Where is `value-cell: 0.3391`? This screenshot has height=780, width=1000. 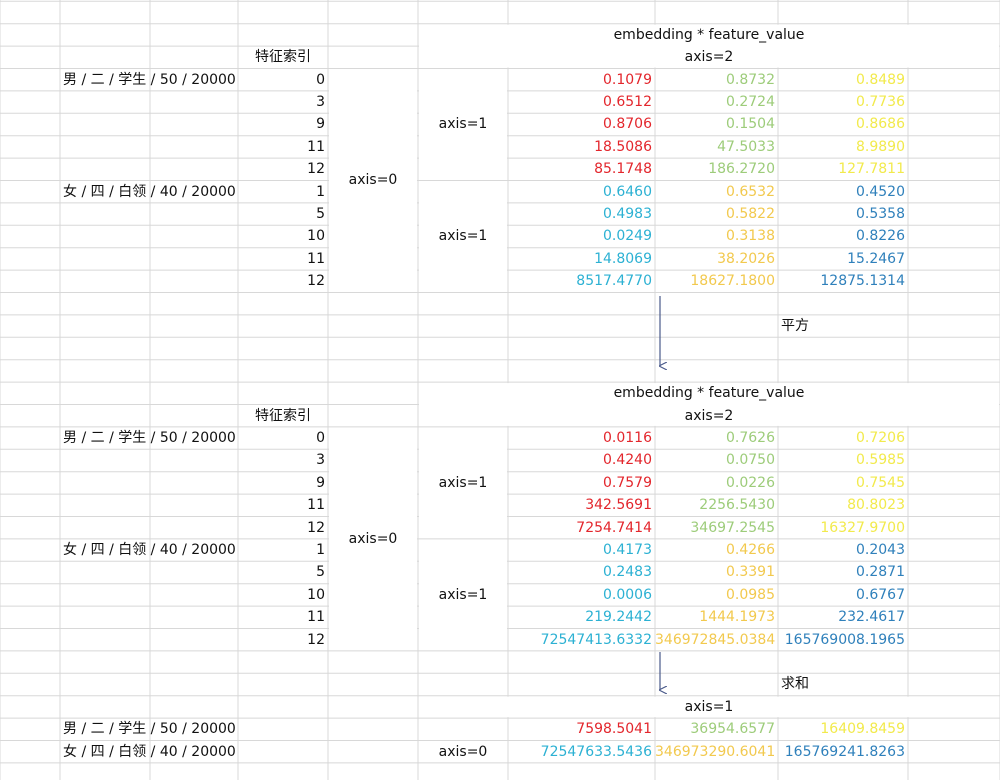 value-cell: 0.3391 is located at coordinates (750, 572).